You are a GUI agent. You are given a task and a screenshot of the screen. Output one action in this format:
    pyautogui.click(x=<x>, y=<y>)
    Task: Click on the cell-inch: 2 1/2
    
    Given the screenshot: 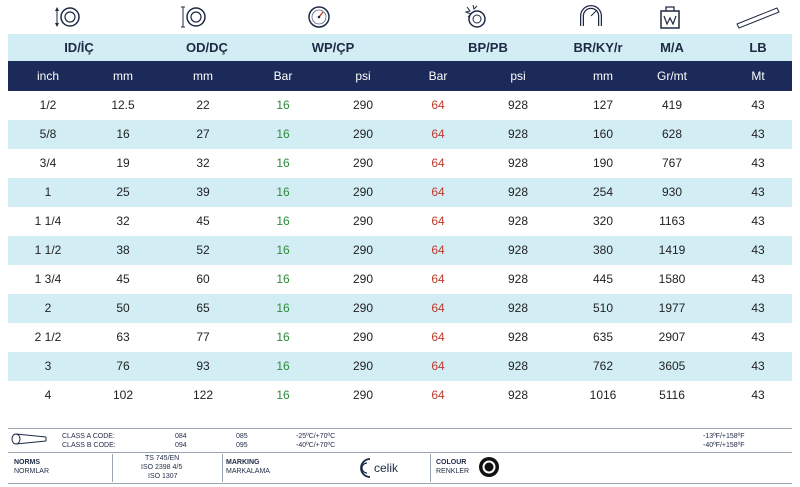 What is the action you would take?
    pyautogui.click(x=48, y=337)
    